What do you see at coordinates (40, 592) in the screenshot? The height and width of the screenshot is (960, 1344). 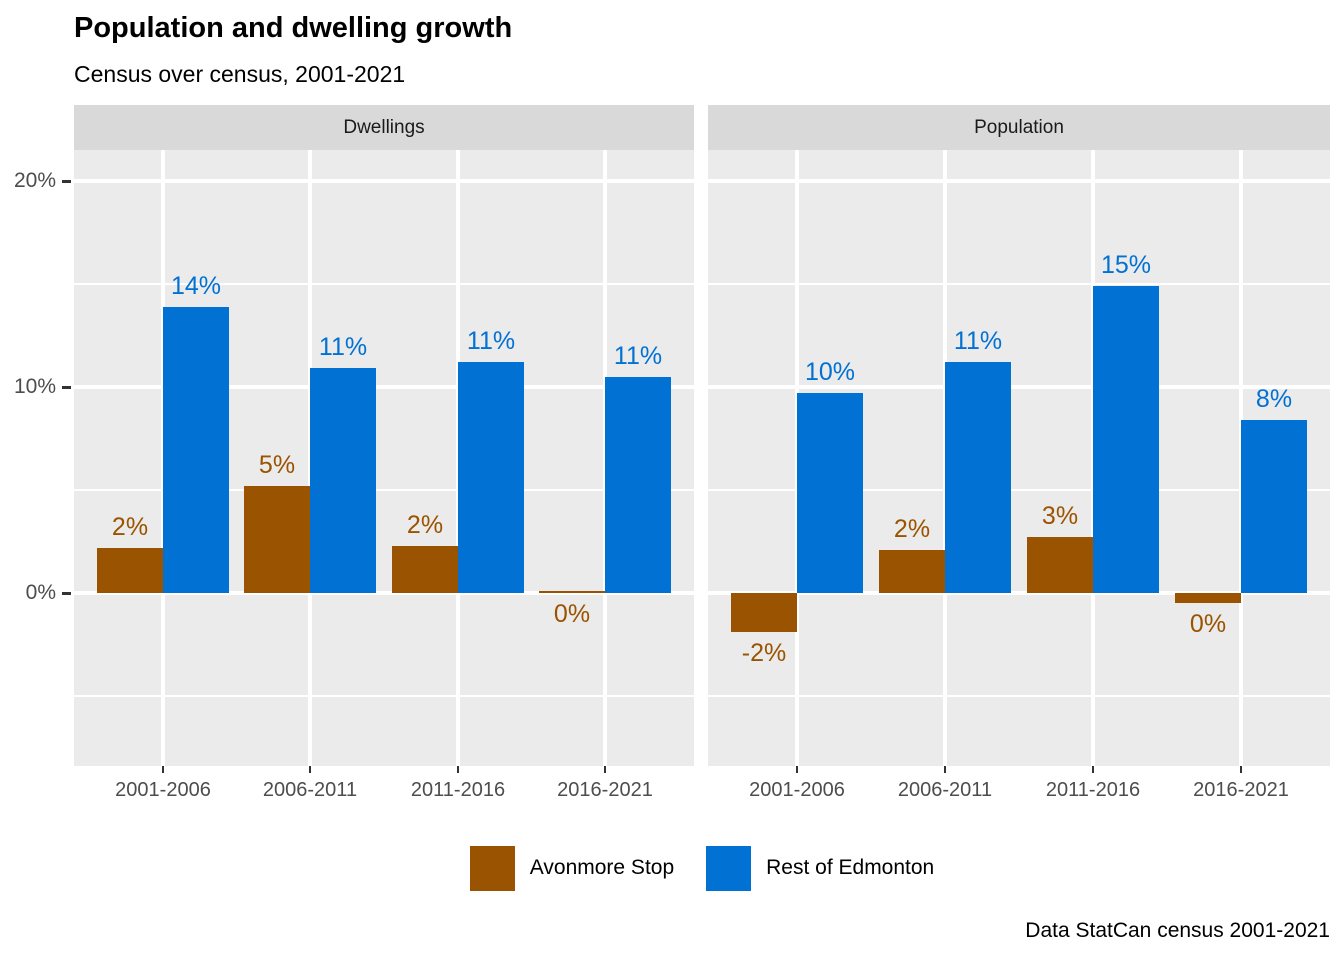 I see `y-axis-label: 0%` at bounding box center [40, 592].